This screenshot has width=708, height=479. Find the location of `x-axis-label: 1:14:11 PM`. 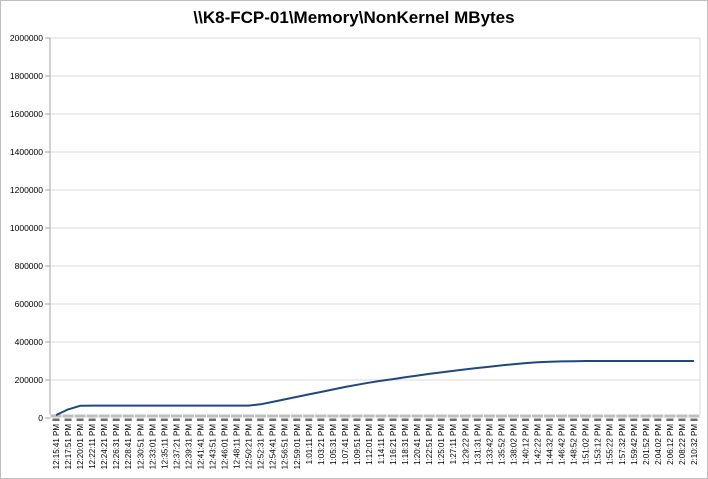

x-axis-label: 1:14:11 PM is located at coordinates (381, 444).